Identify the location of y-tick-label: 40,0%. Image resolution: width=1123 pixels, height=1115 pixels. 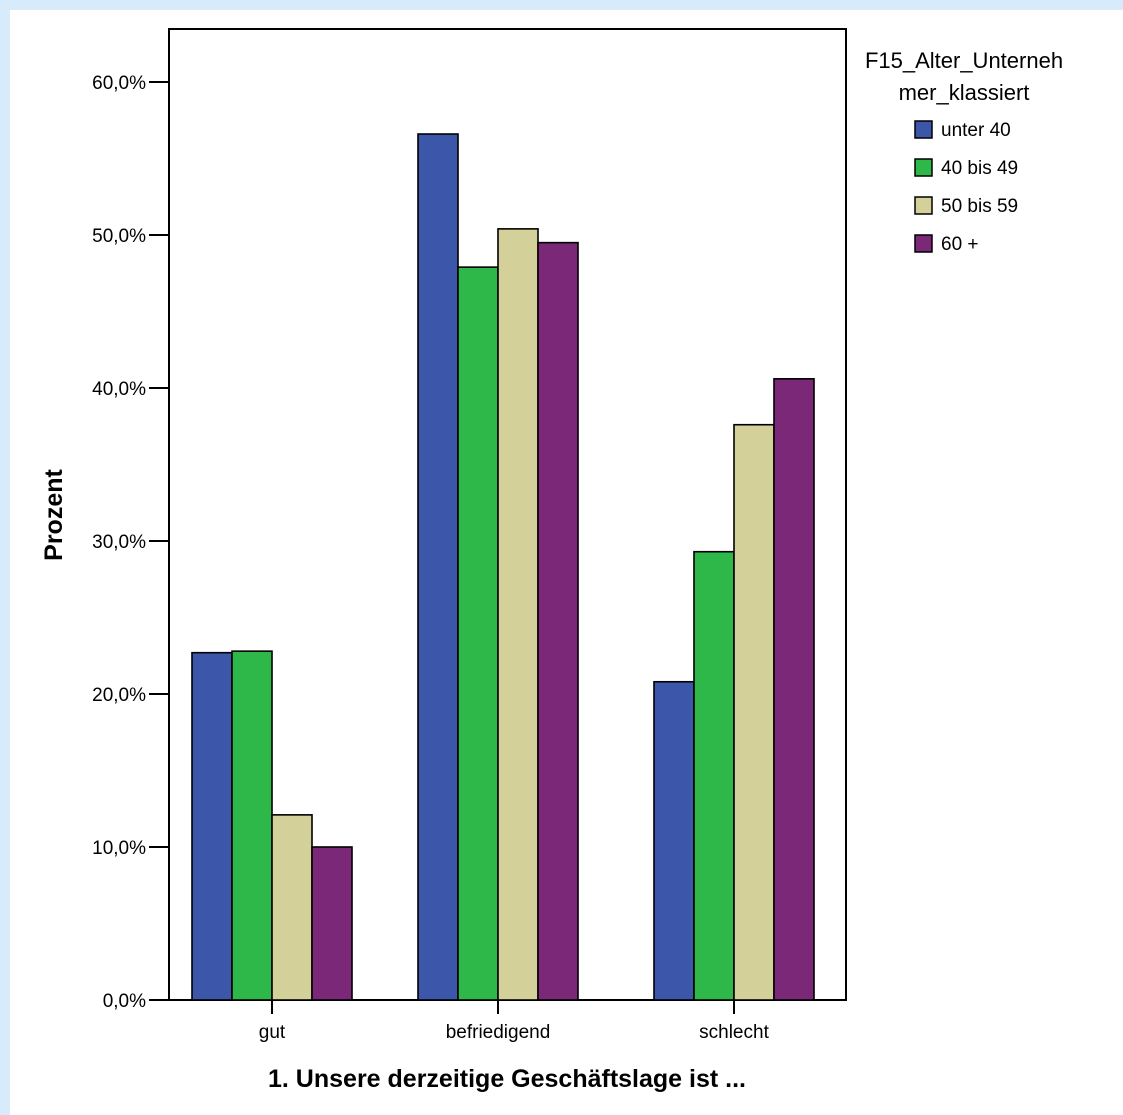
(119, 389).